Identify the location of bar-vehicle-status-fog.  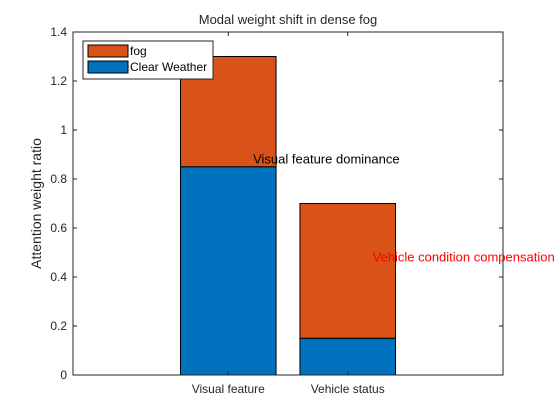
(348, 271).